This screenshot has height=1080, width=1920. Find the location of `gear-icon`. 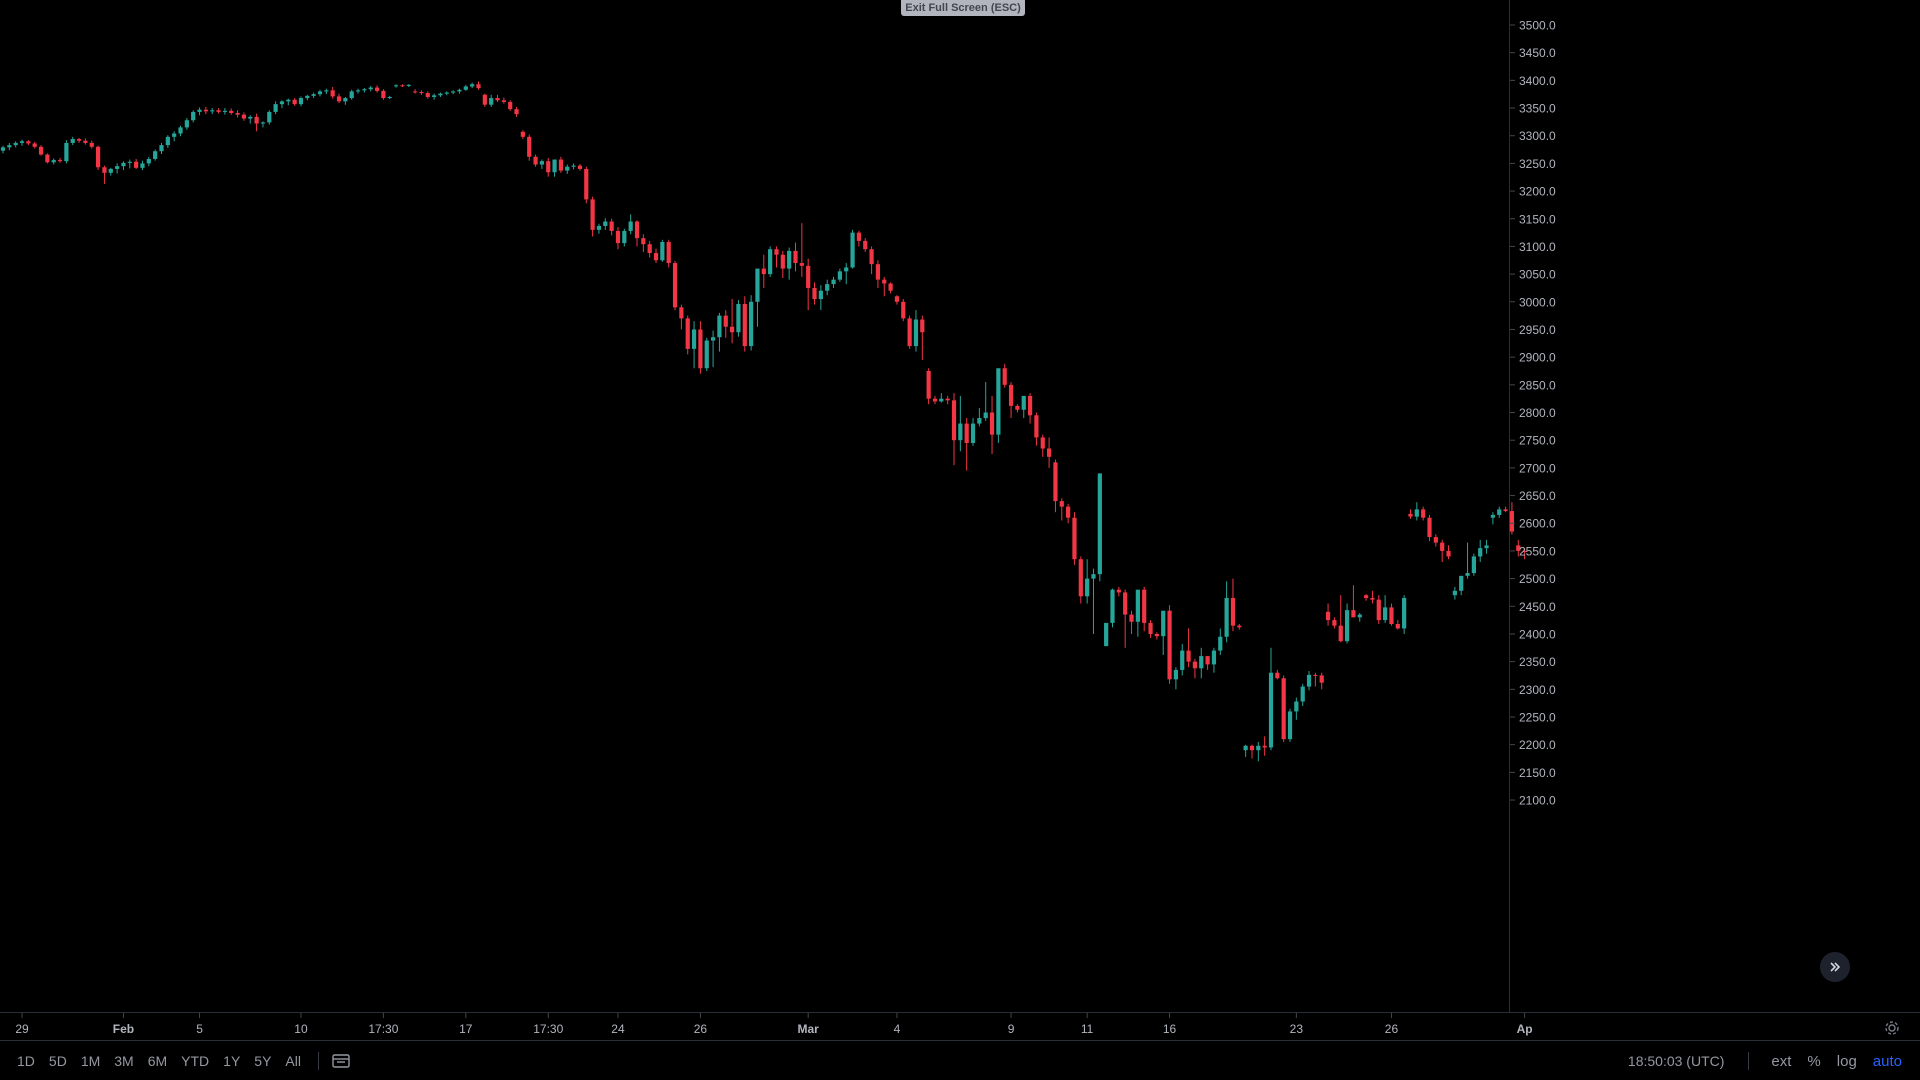

gear-icon is located at coordinates (1892, 1028).